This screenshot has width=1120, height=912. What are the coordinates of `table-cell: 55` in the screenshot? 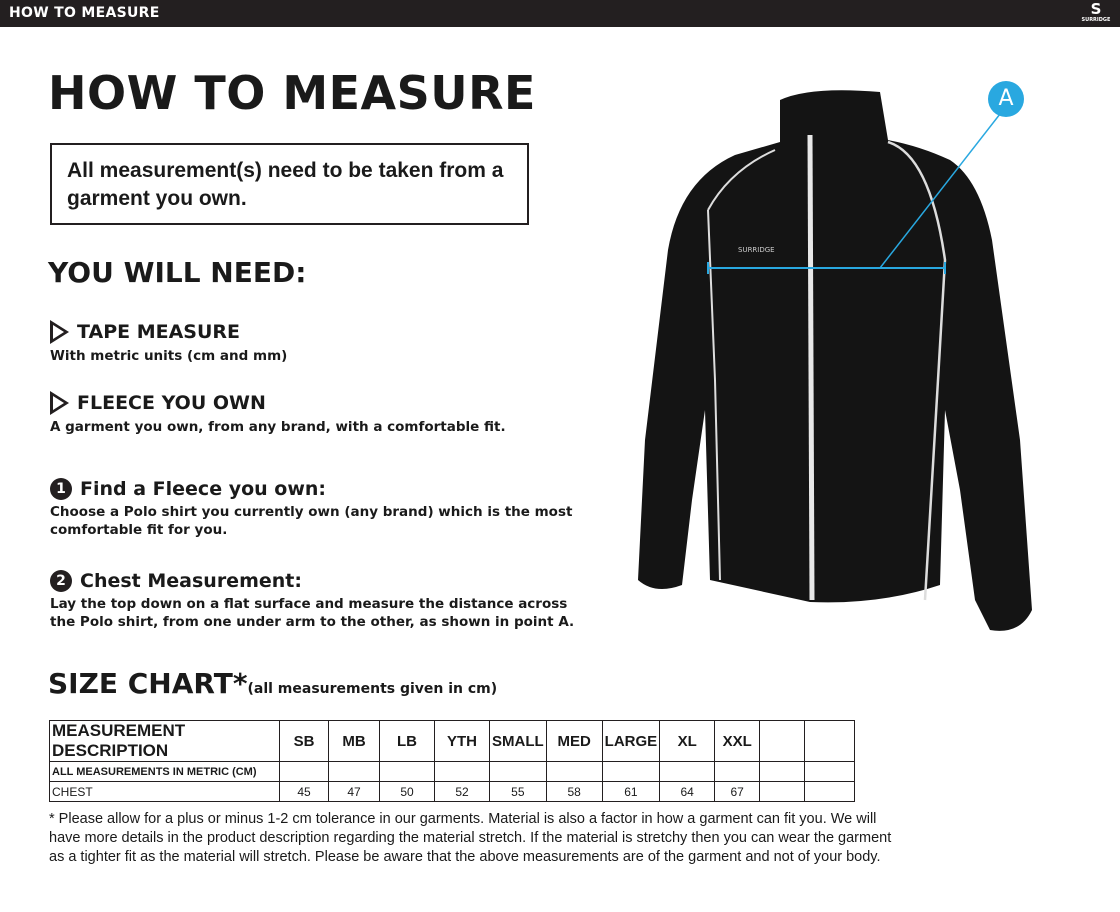 It's located at (518, 791).